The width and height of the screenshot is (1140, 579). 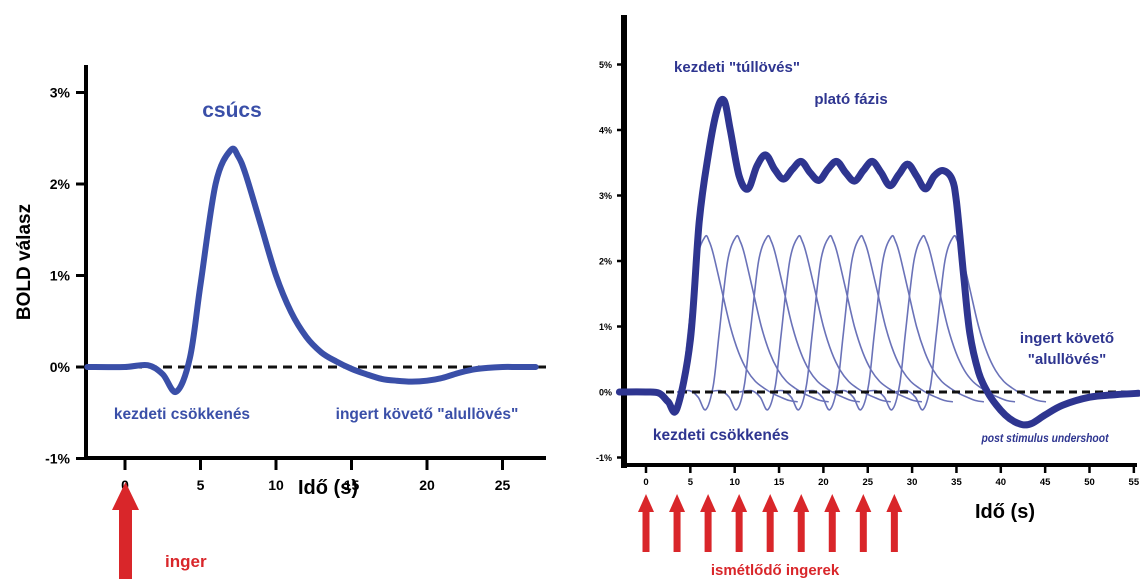 I want to click on right-stimuli-label: ismétlődő ingerek, so click(x=775, y=570).